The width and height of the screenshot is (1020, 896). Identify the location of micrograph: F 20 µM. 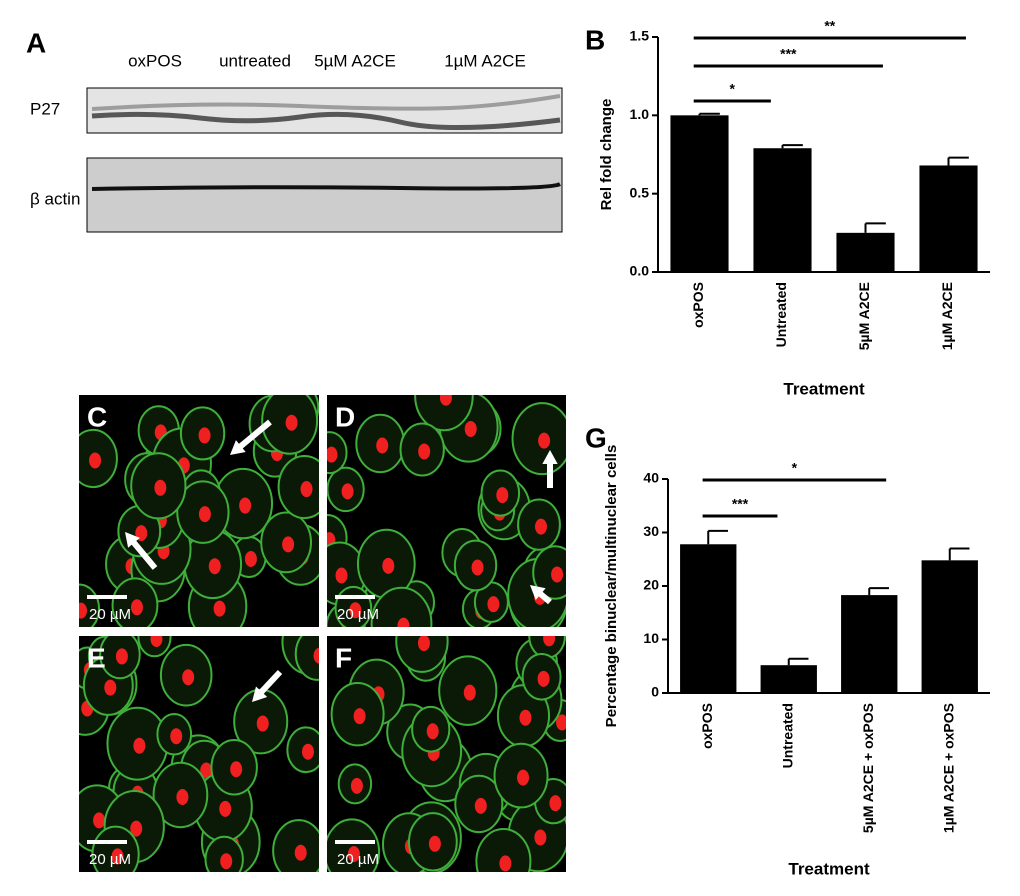
(446, 754).